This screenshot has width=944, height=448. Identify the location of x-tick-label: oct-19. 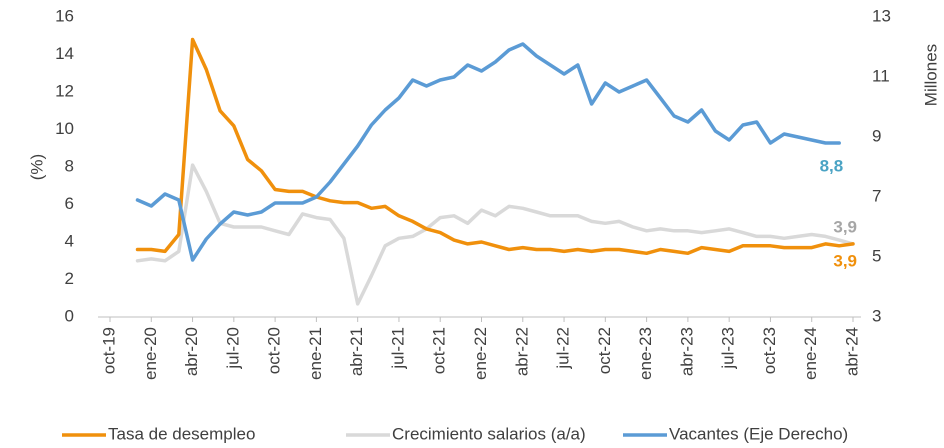
(108, 350).